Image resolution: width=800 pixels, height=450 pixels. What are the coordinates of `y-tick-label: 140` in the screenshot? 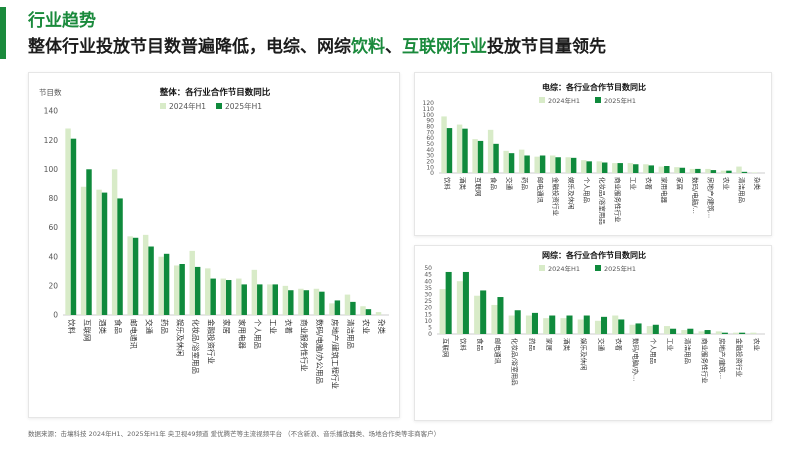 It's located at (51, 111).